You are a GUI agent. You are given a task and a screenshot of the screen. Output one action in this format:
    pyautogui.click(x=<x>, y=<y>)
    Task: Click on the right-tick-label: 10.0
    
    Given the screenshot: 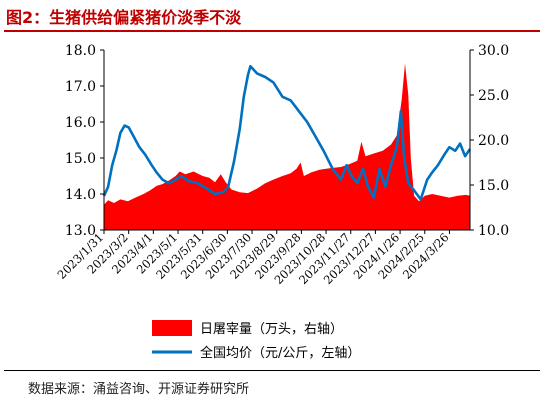 What is the action you would take?
    pyautogui.click(x=493, y=231)
    